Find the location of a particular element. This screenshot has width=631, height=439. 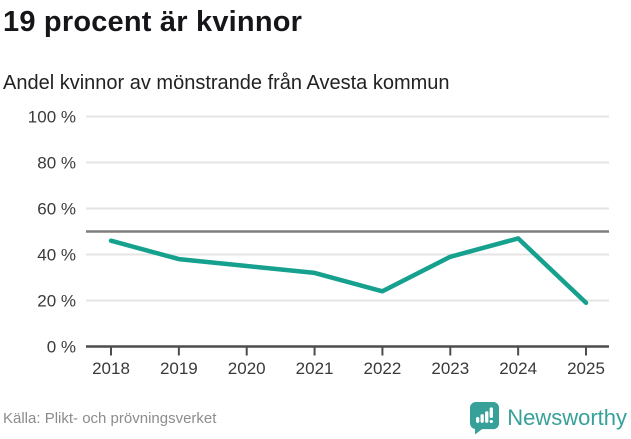

x-axis-label: 2025 is located at coordinates (586, 368).